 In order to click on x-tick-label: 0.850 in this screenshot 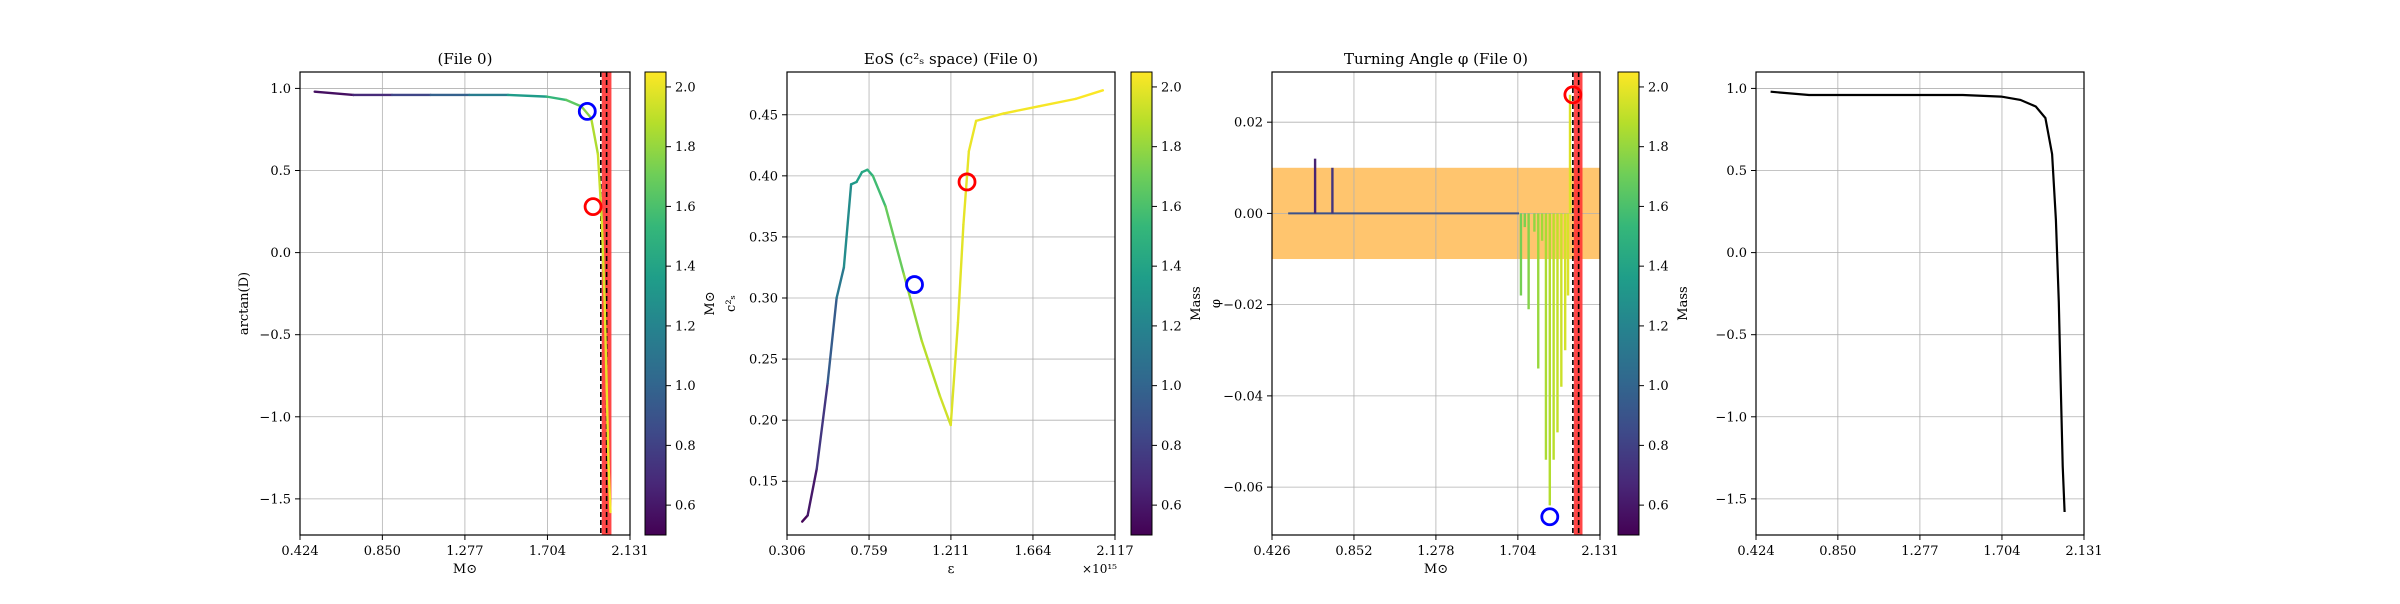, I will do `click(1837, 551)`.